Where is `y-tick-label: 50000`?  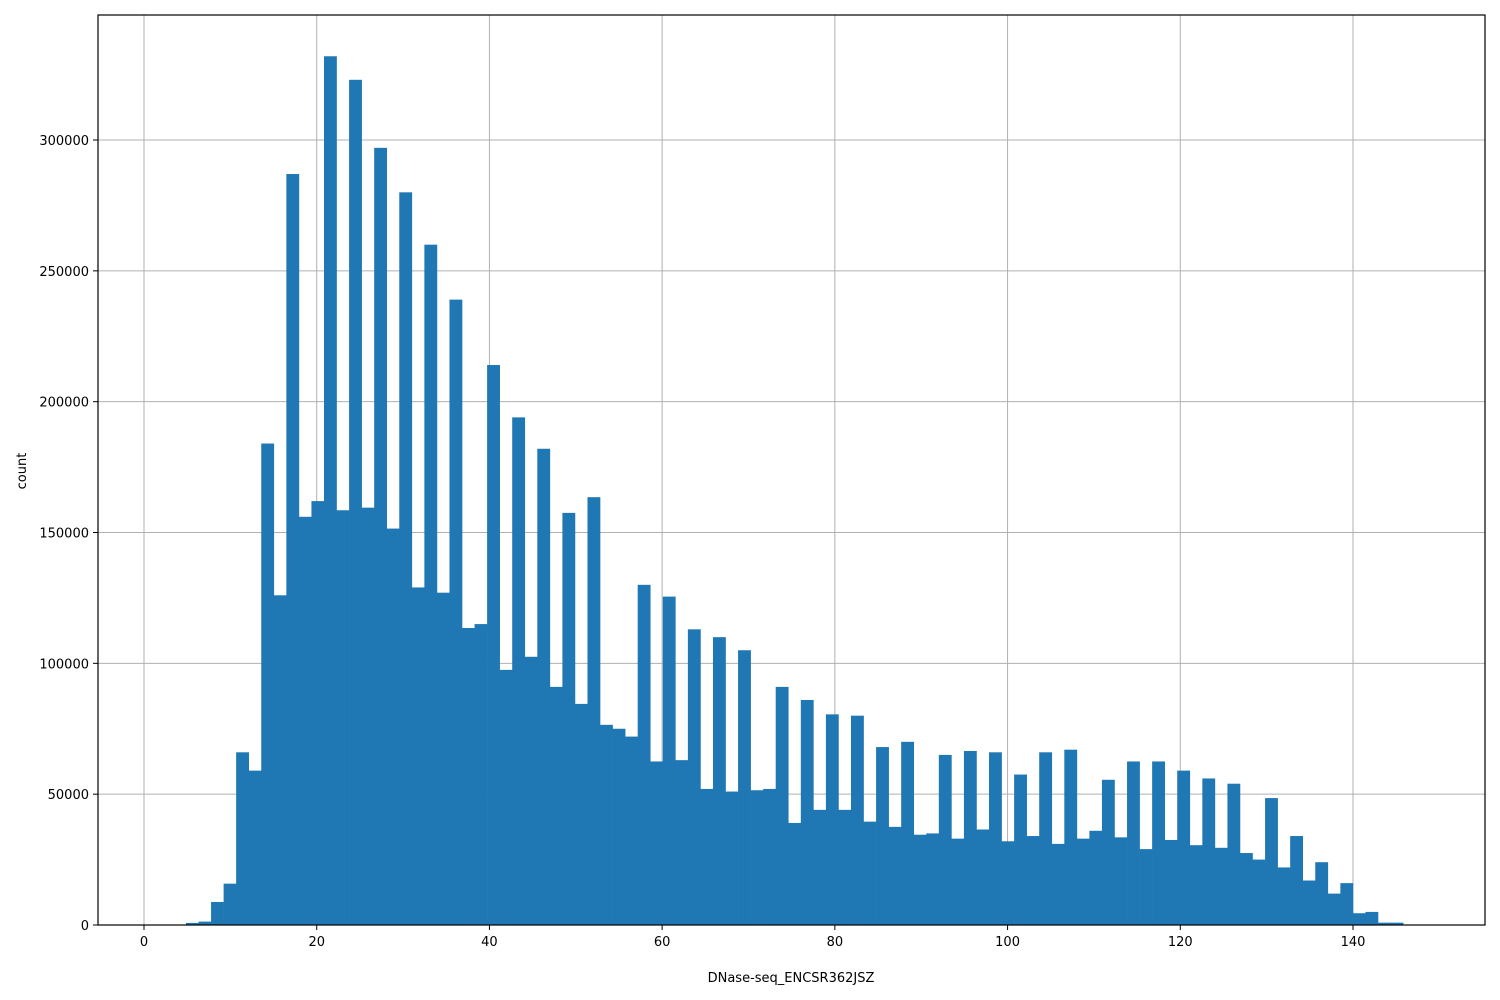 y-tick-label: 50000 is located at coordinates (68, 795).